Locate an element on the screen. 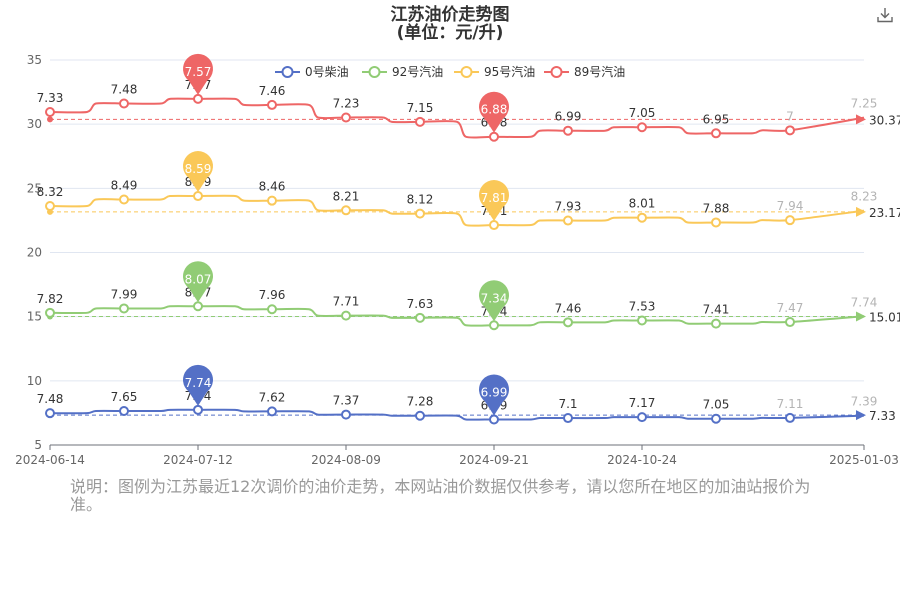  legend-label: 89号汽油 is located at coordinates (599, 71).